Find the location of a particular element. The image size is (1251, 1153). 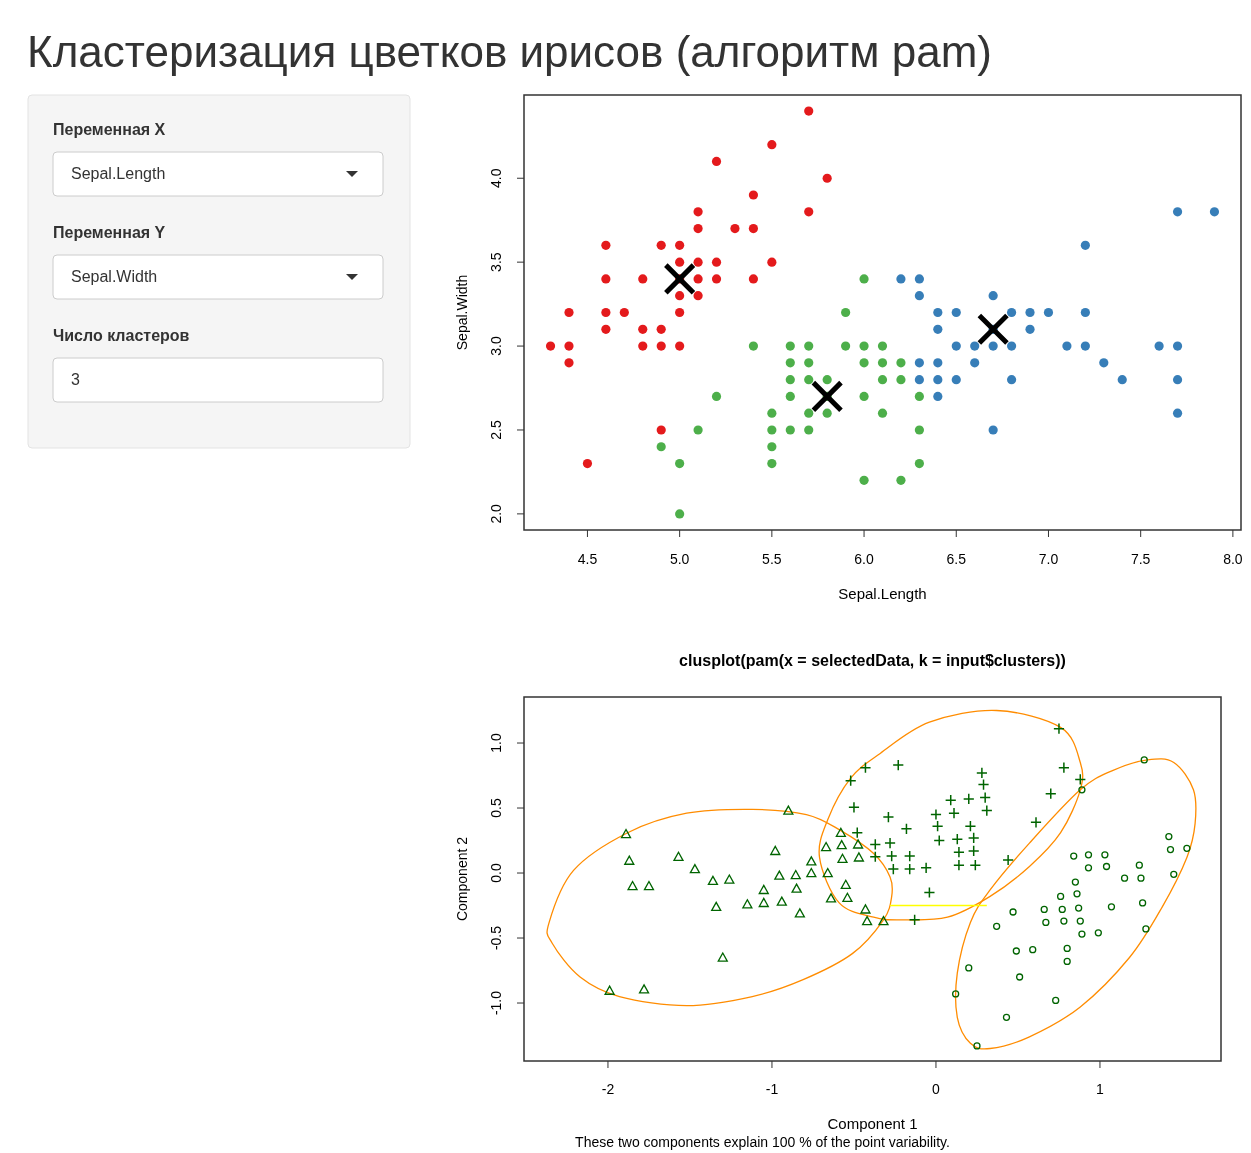

y-tick-label: 1.0 is located at coordinates (495, 743).